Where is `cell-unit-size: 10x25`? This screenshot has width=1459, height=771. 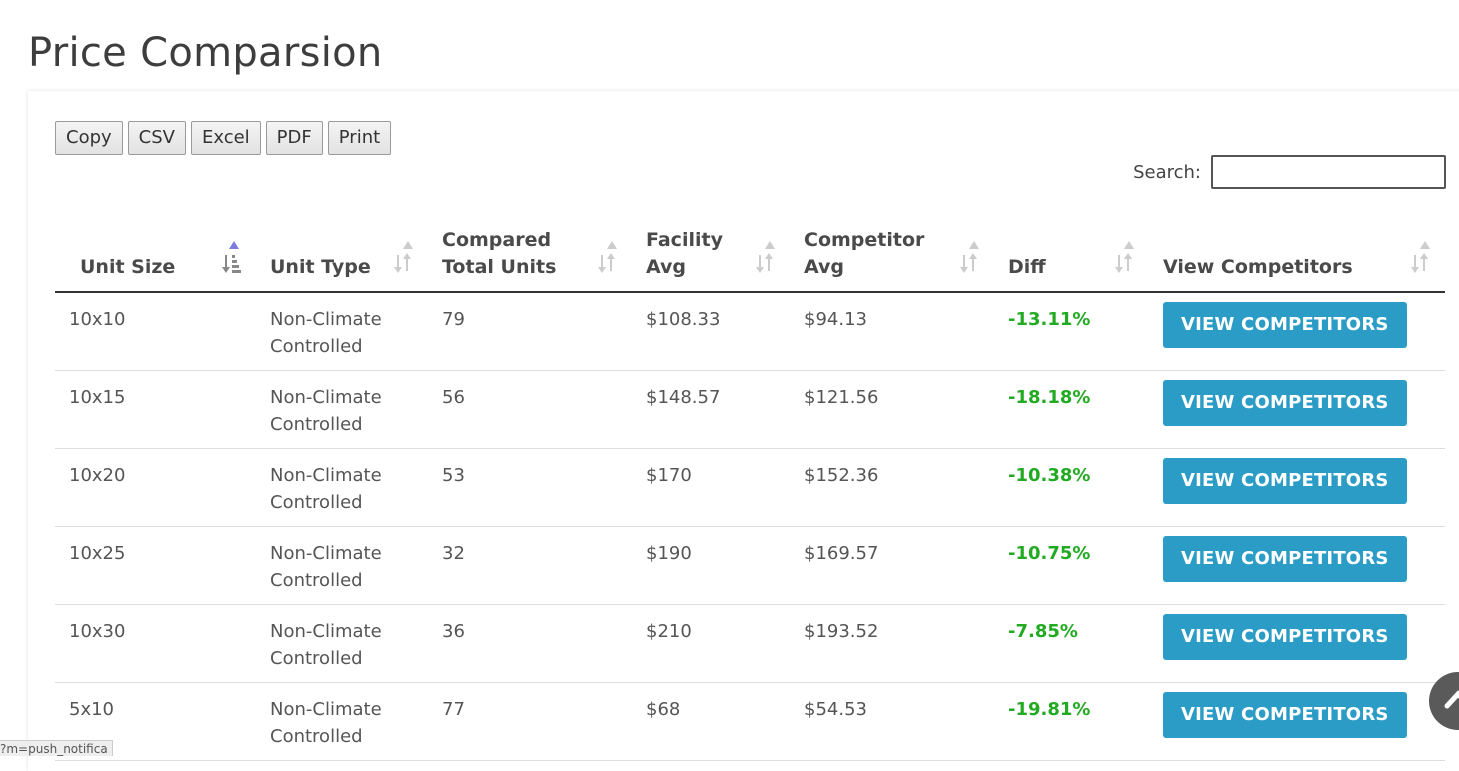
cell-unit-size: 10x25 is located at coordinates (155, 565).